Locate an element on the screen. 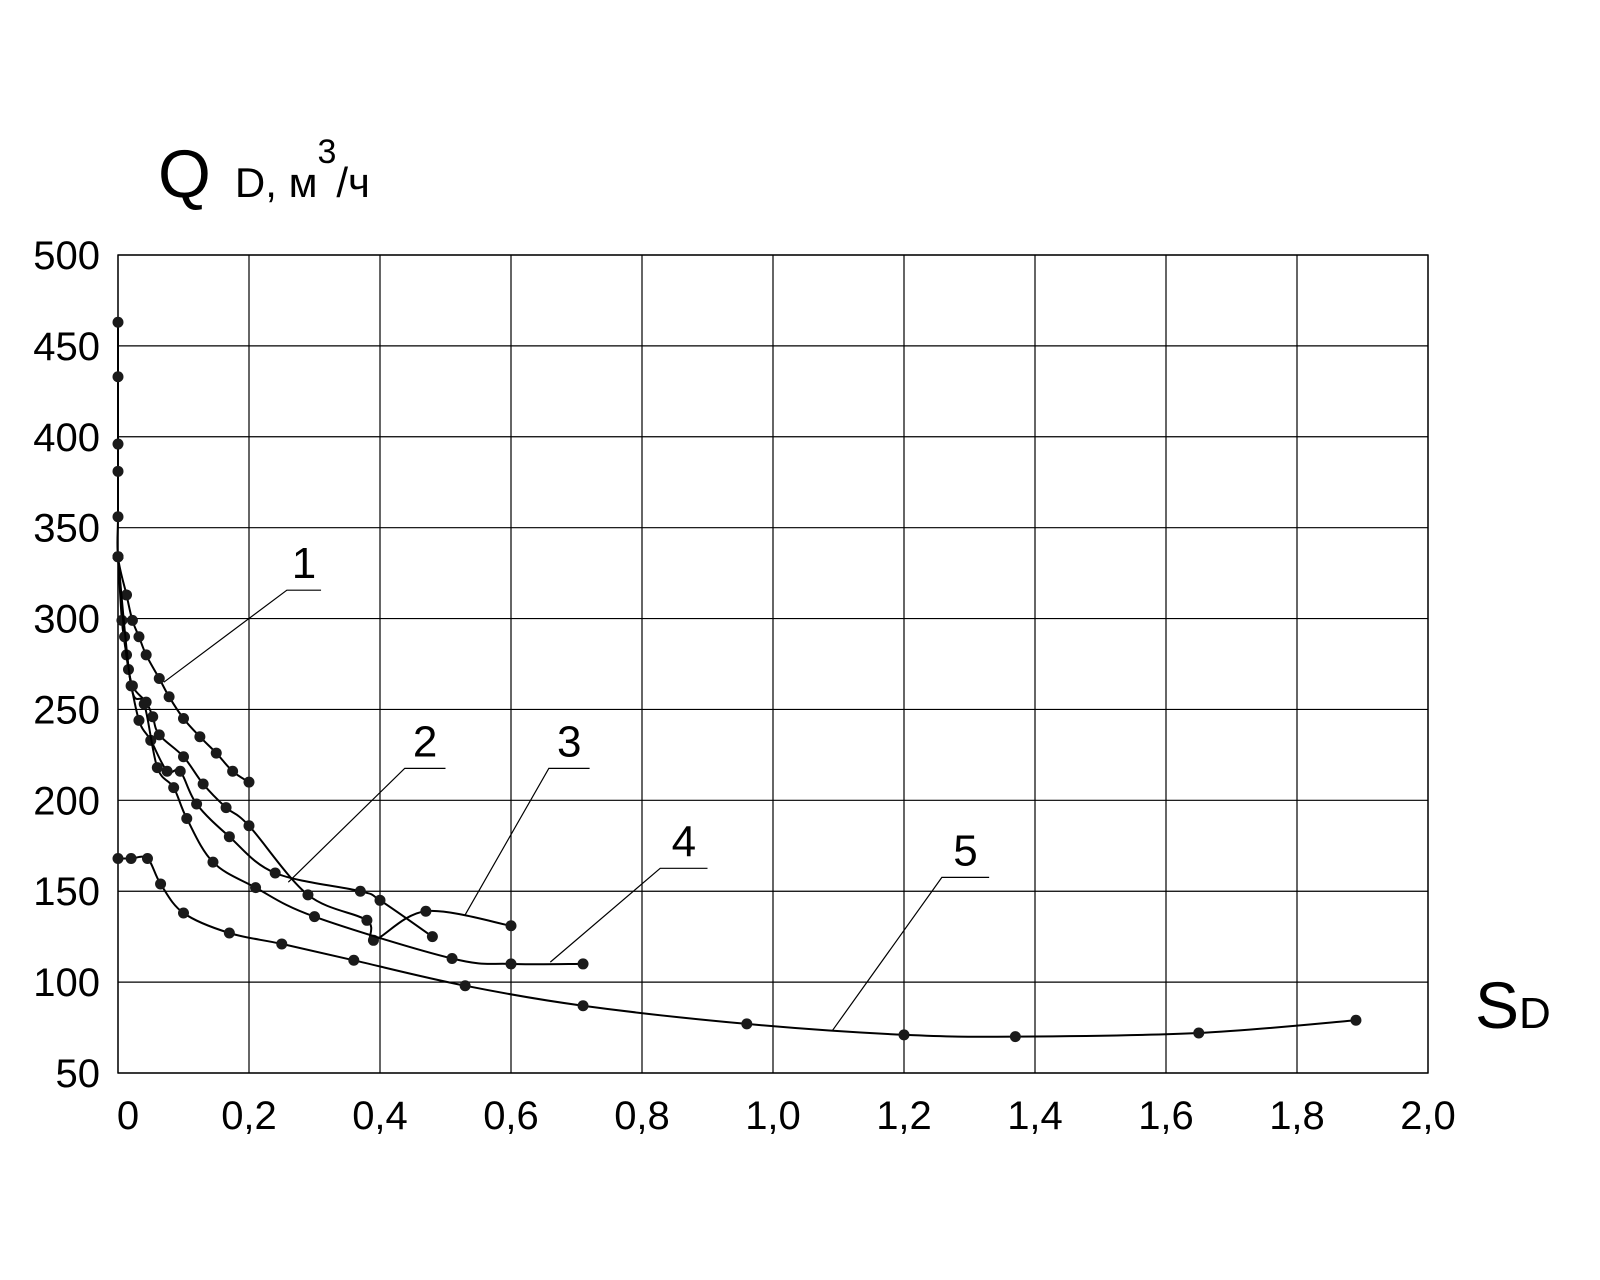 Image resolution: width=1600 pixels, height=1280 pixels. x-tick-label-8: 1,6 is located at coordinates (1166, 1116).